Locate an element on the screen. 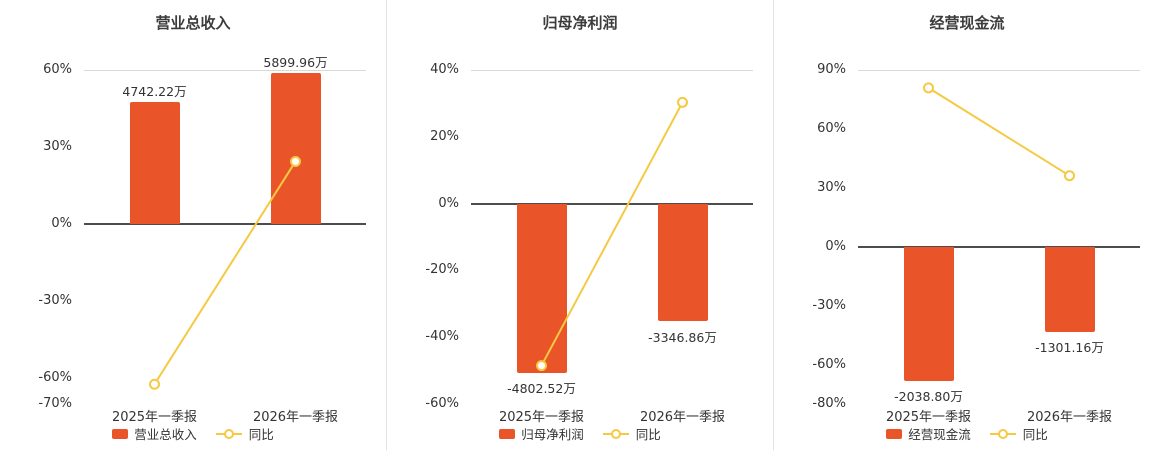 This screenshot has height=450, width=1160. y-tick-label: -20% is located at coordinates (442, 269).